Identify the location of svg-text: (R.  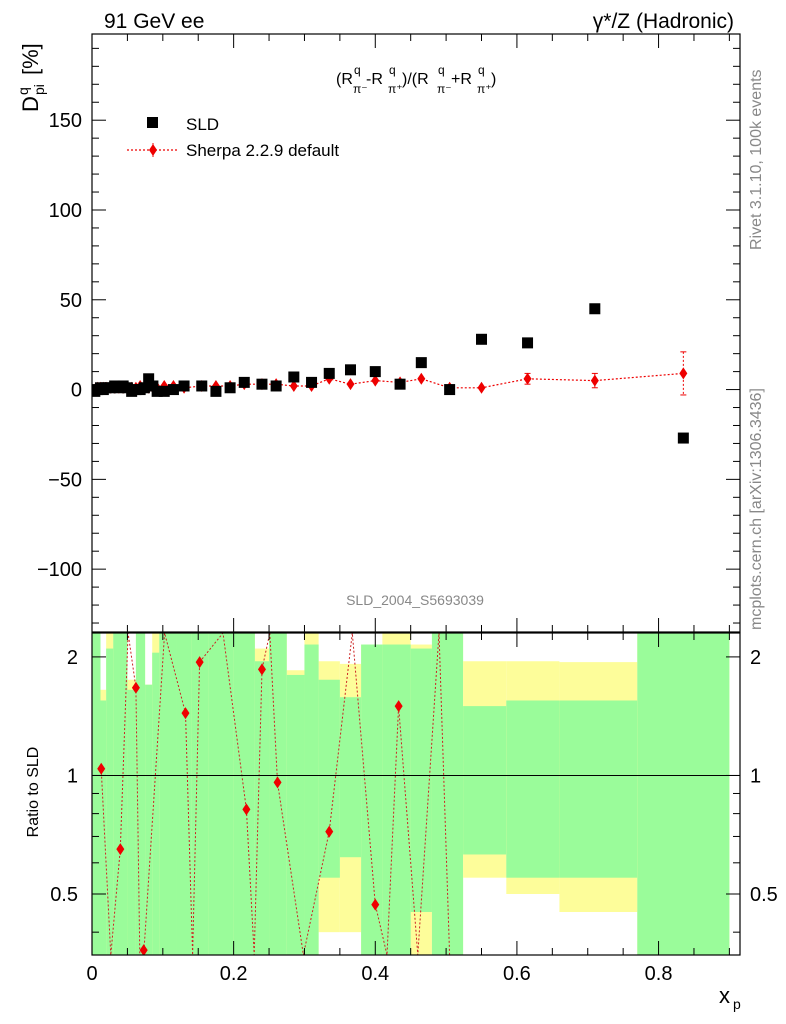
(344, 79).